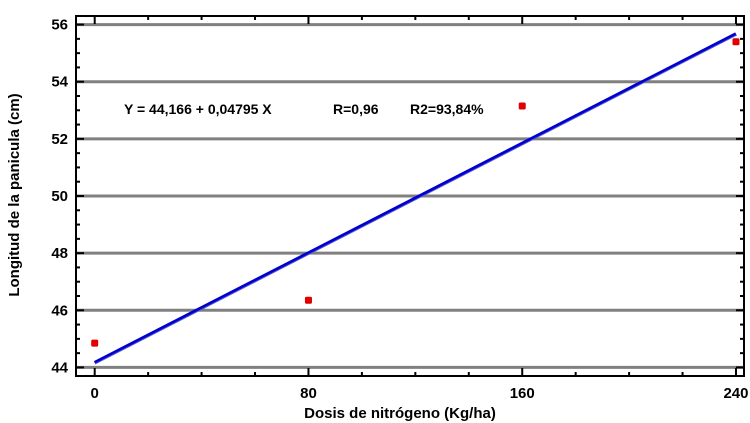 This screenshot has width=750, height=423. I want to click on y-tick-label-44: 44, so click(59, 367).